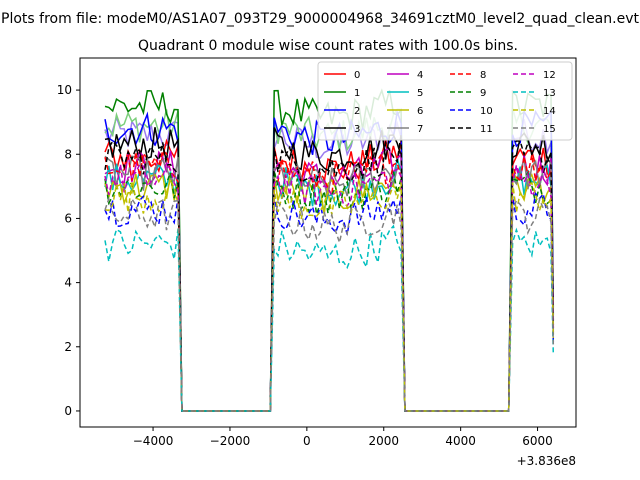  Describe the element at coordinates (549, 111) in the screenshot. I see `legend-label-14: 14` at that location.